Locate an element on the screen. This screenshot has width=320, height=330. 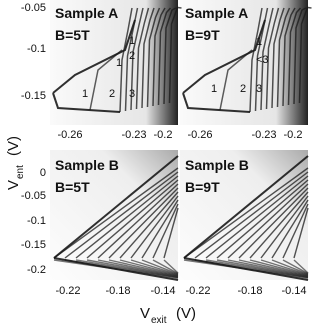
x-axis-label: V exit (V) is located at coordinates (168, 315).